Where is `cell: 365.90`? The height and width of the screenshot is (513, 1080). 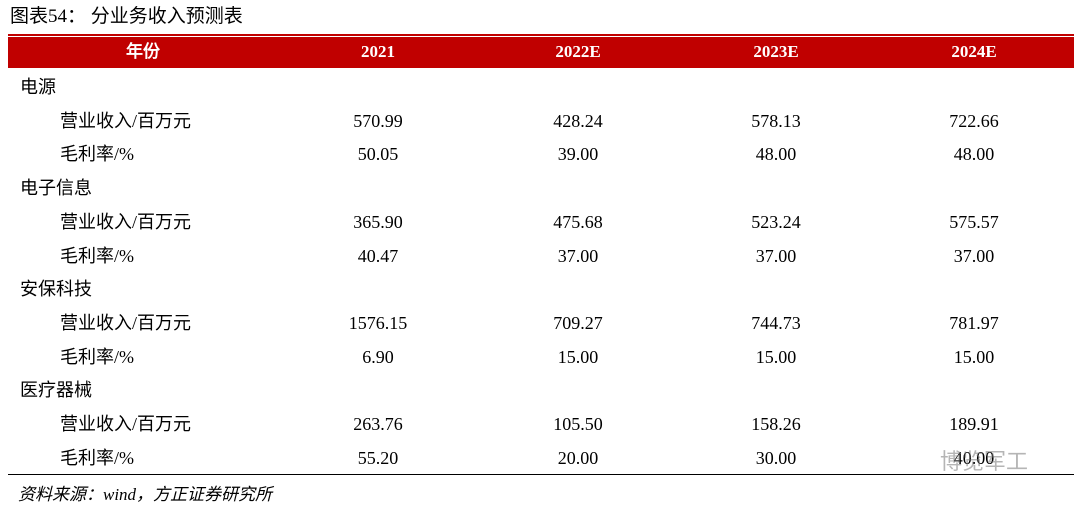 cell: 365.90 is located at coordinates (378, 221).